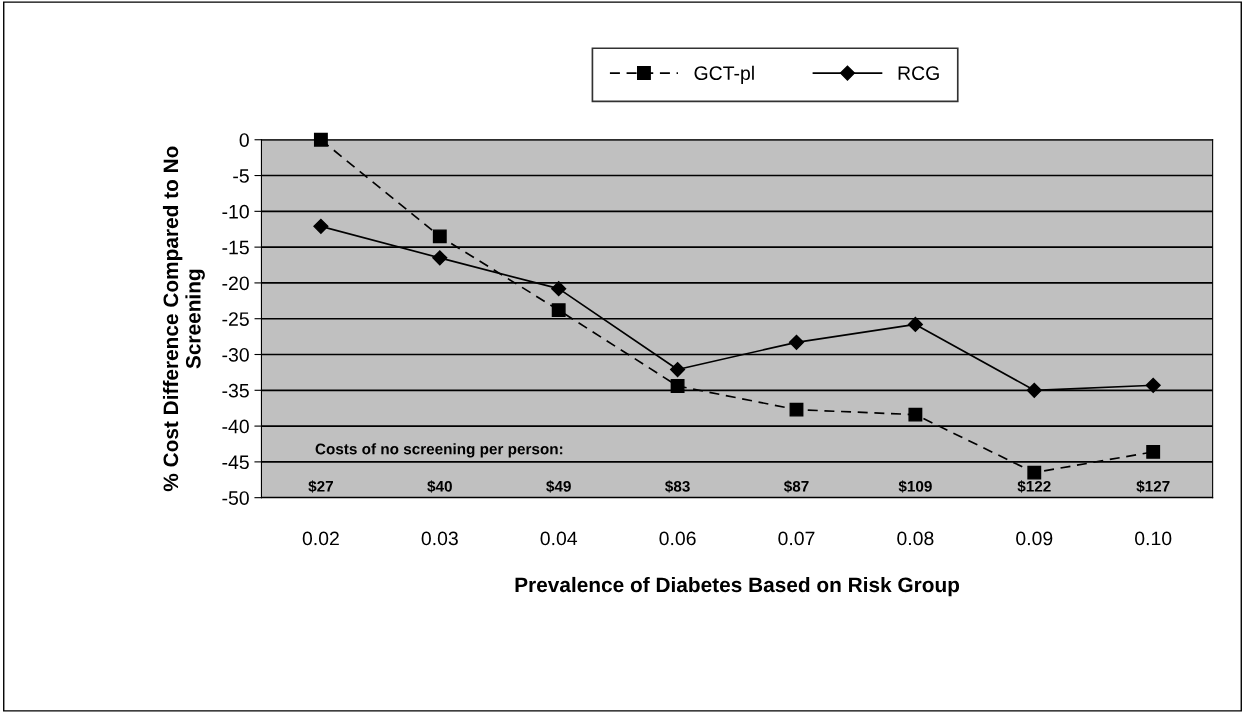 This screenshot has height=713, width=1245. I want to click on annotation: $40, so click(439, 486).